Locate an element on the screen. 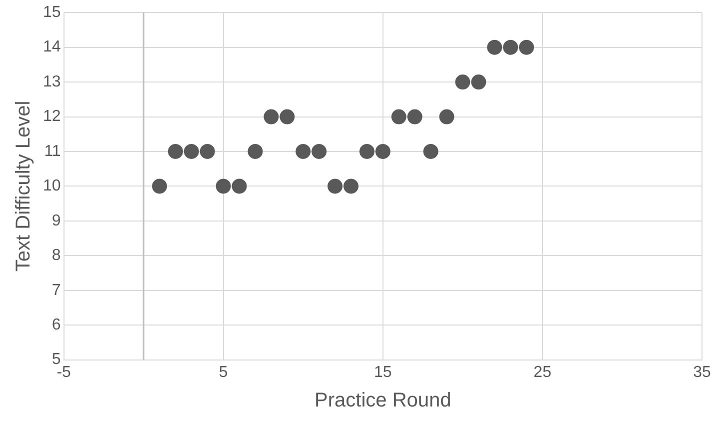 This screenshot has width=720, height=421. y-tick-label: 6 is located at coordinates (56, 325).